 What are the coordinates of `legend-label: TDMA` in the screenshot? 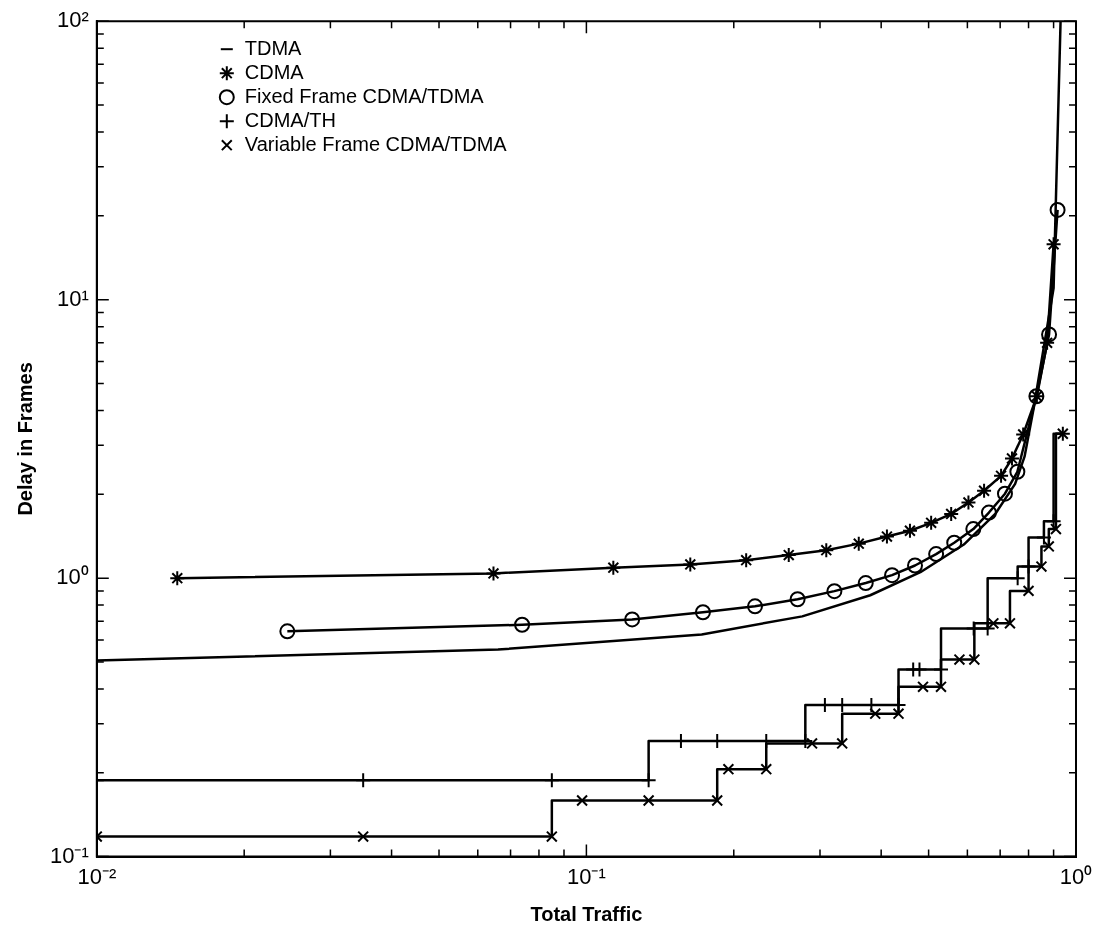 It's located at (273, 47).